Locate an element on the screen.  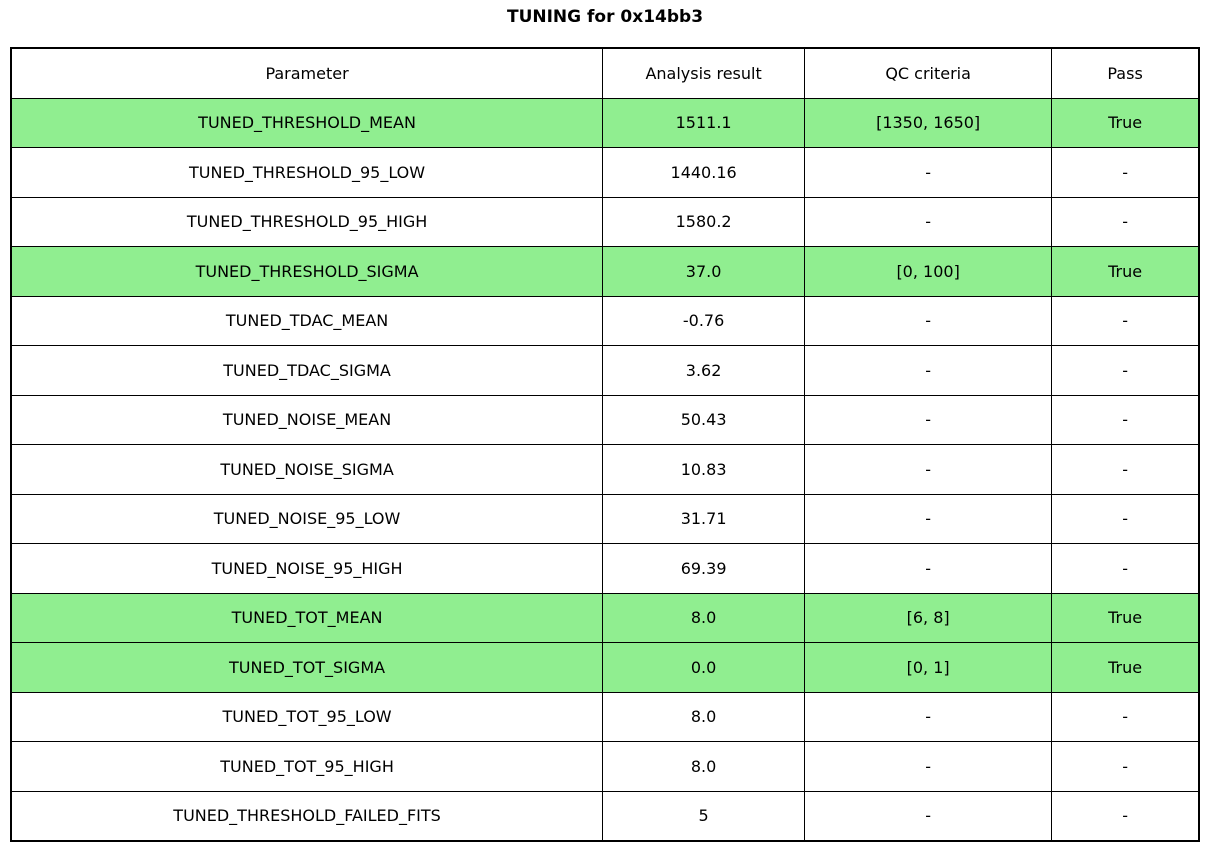
cell-qc-criteria: [6, 8] is located at coordinates (928, 617).